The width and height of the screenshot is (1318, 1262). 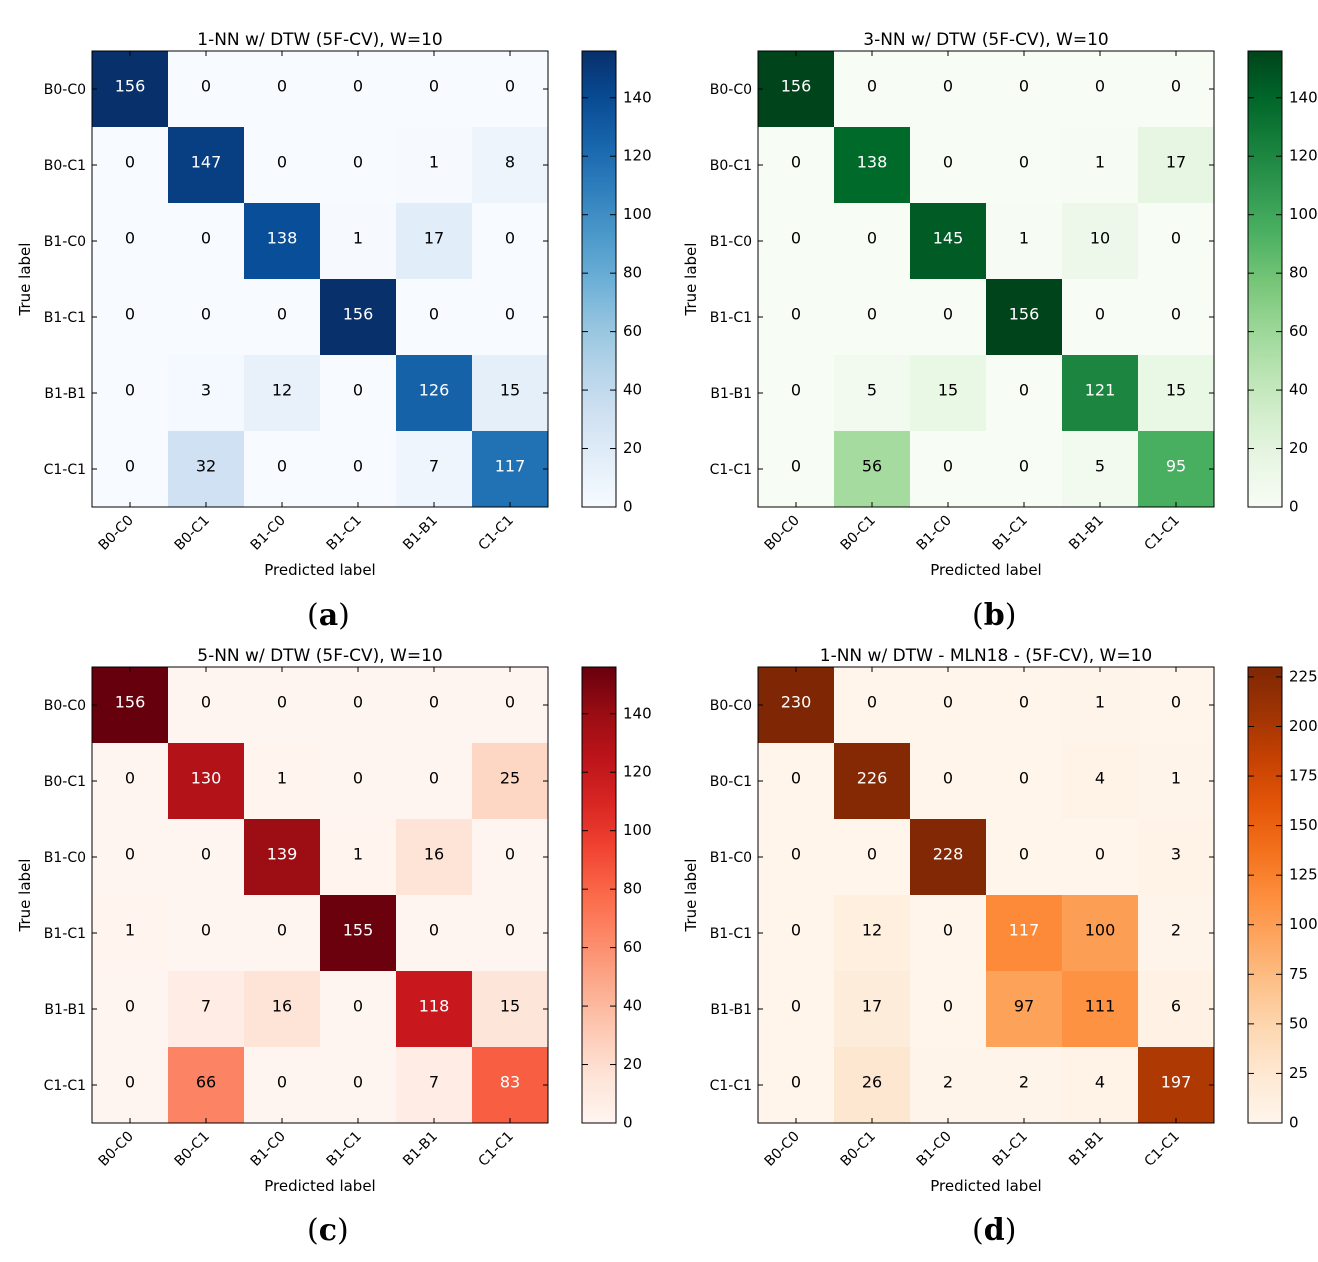 What do you see at coordinates (1303, 776) in the screenshot?
I see `colorbar-tick-label: 175` at bounding box center [1303, 776].